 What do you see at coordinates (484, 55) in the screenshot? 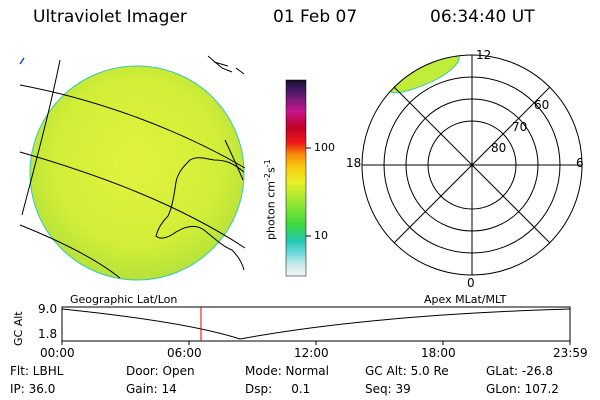
I see `mlt-label-12: 12` at bounding box center [484, 55].